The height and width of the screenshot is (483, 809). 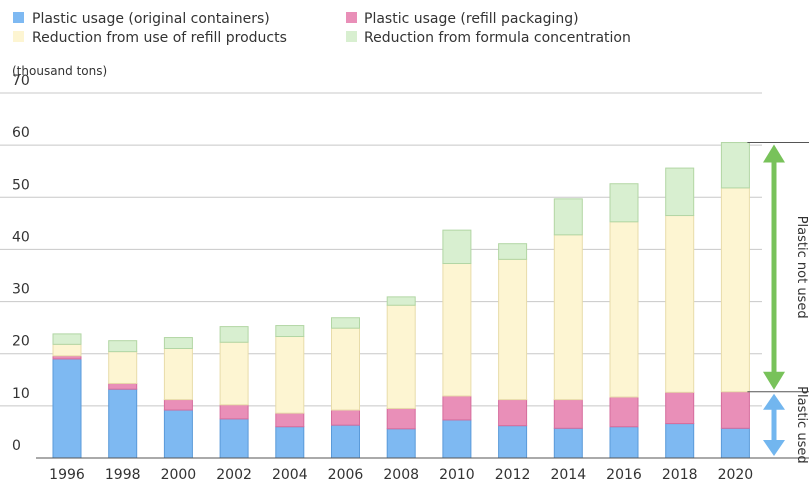 What do you see at coordinates (801, 267) in the screenshot?
I see `plastic-not-used-label: Plastic not used` at bounding box center [801, 267].